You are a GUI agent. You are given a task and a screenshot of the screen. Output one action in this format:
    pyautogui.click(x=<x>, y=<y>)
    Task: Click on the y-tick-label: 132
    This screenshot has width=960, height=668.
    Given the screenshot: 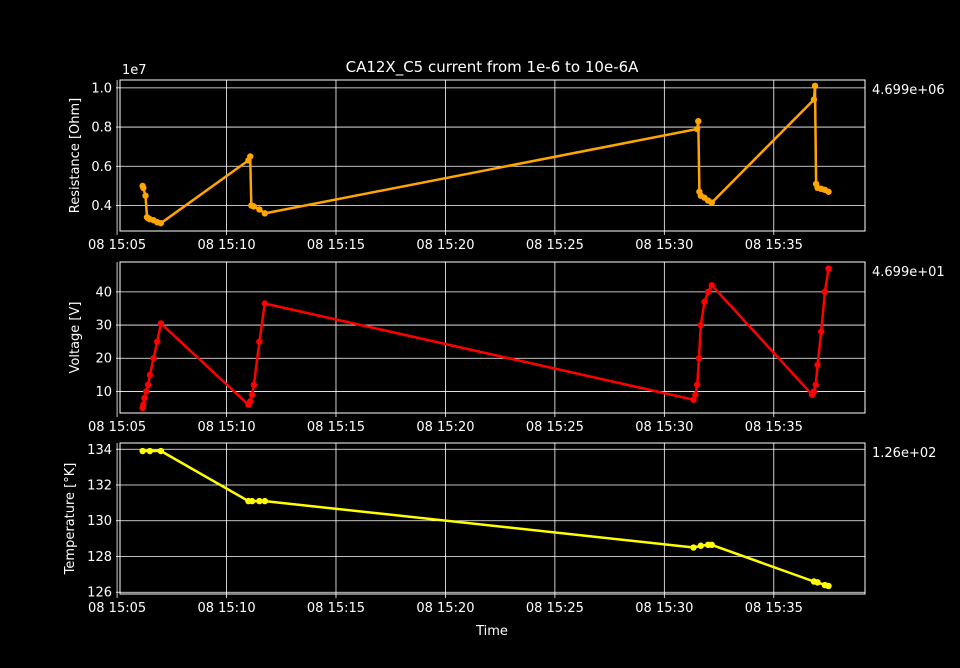 What is the action you would take?
    pyautogui.click(x=99, y=485)
    